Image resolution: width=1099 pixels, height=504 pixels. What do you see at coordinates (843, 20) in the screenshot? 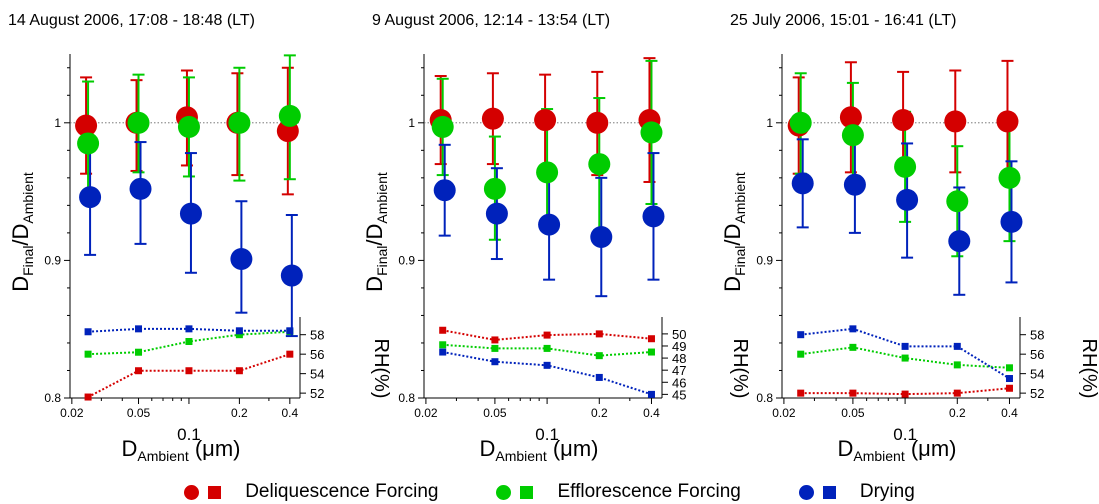
I see `panel-title: 25 July 2006, 15:01 - 16:41 (LT)` at bounding box center [843, 20].